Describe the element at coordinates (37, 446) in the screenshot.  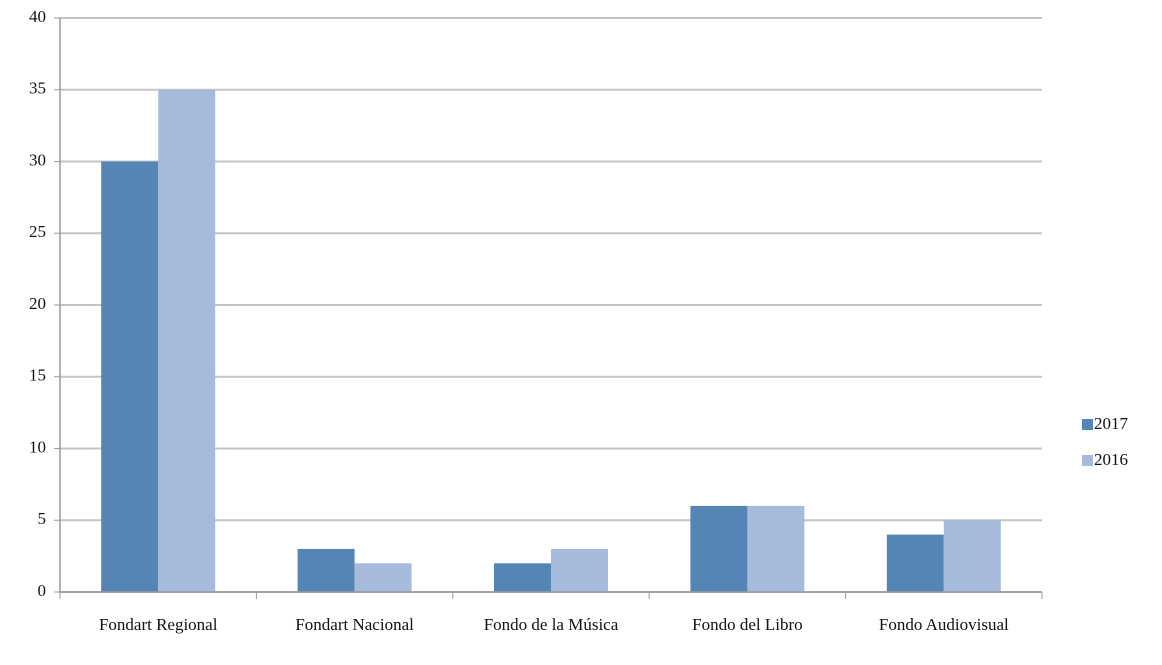
I see `y-tick-label: 10` at that location.